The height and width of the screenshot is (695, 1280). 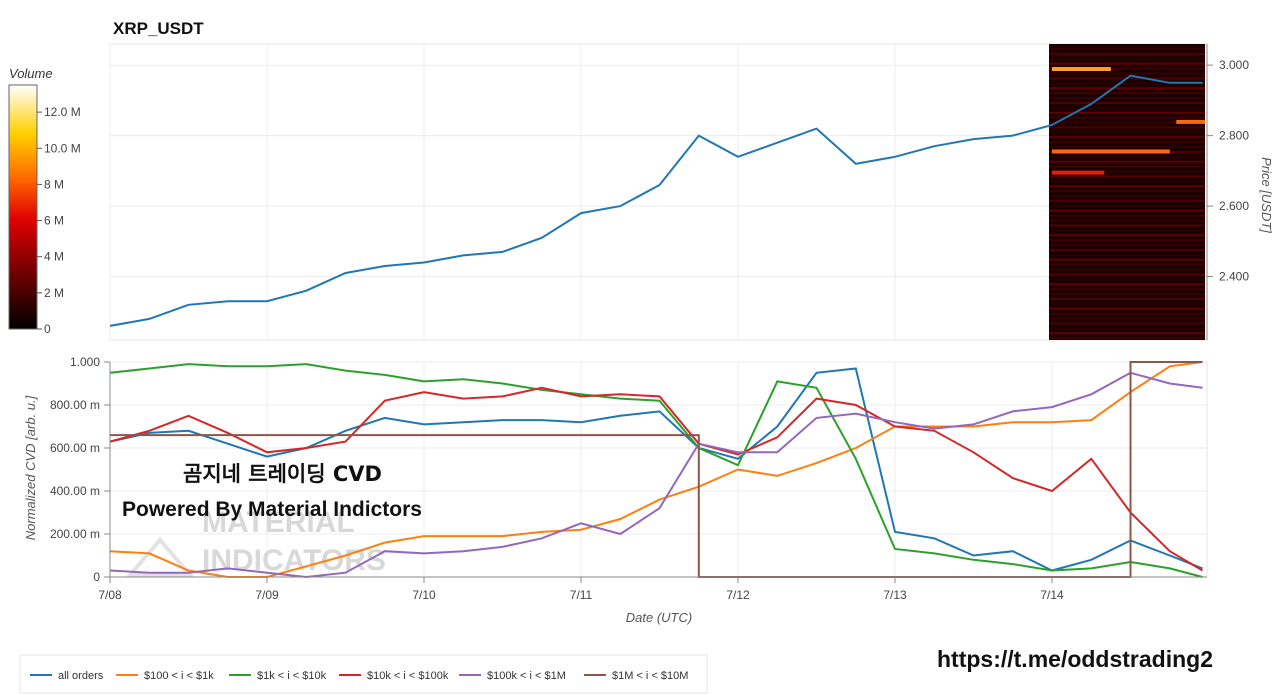 I want to click on overlay-subtitle: Powered By Material Indictors, so click(x=272, y=509).